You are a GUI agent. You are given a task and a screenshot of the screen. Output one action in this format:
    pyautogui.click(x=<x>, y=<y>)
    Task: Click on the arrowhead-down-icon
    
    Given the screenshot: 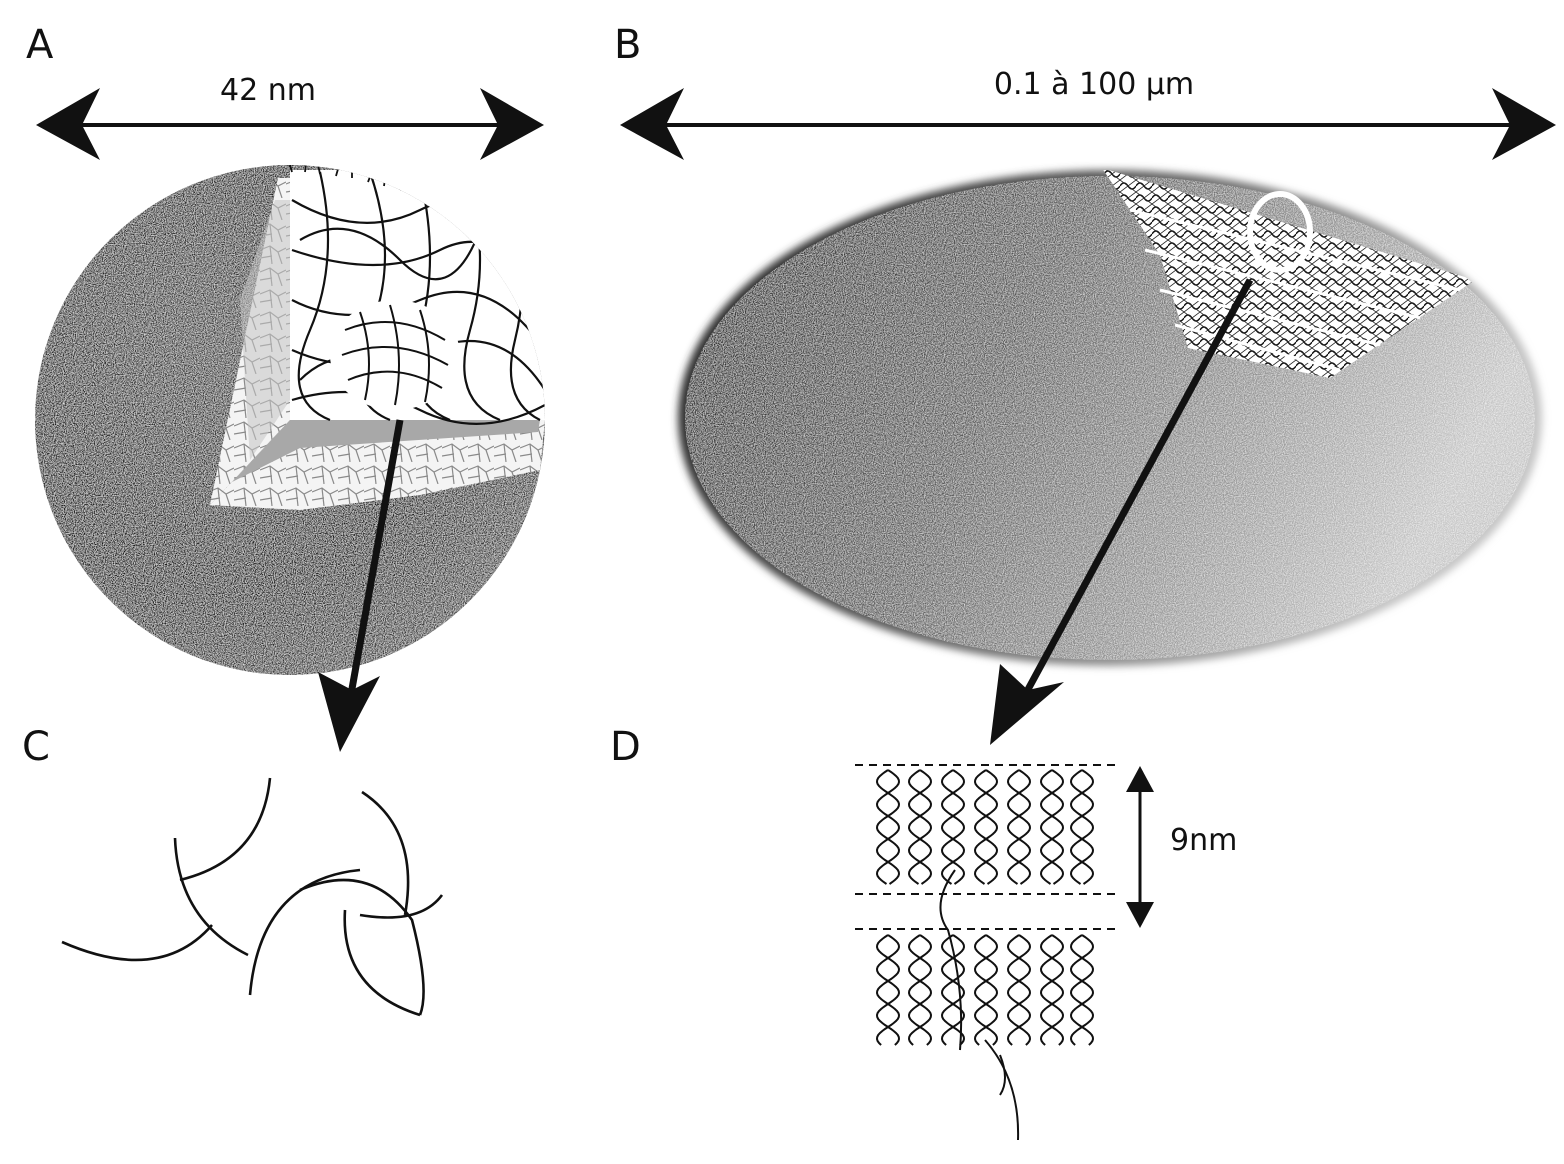 What is the action you would take?
    pyautogui.click(x=1140, y=915)
    